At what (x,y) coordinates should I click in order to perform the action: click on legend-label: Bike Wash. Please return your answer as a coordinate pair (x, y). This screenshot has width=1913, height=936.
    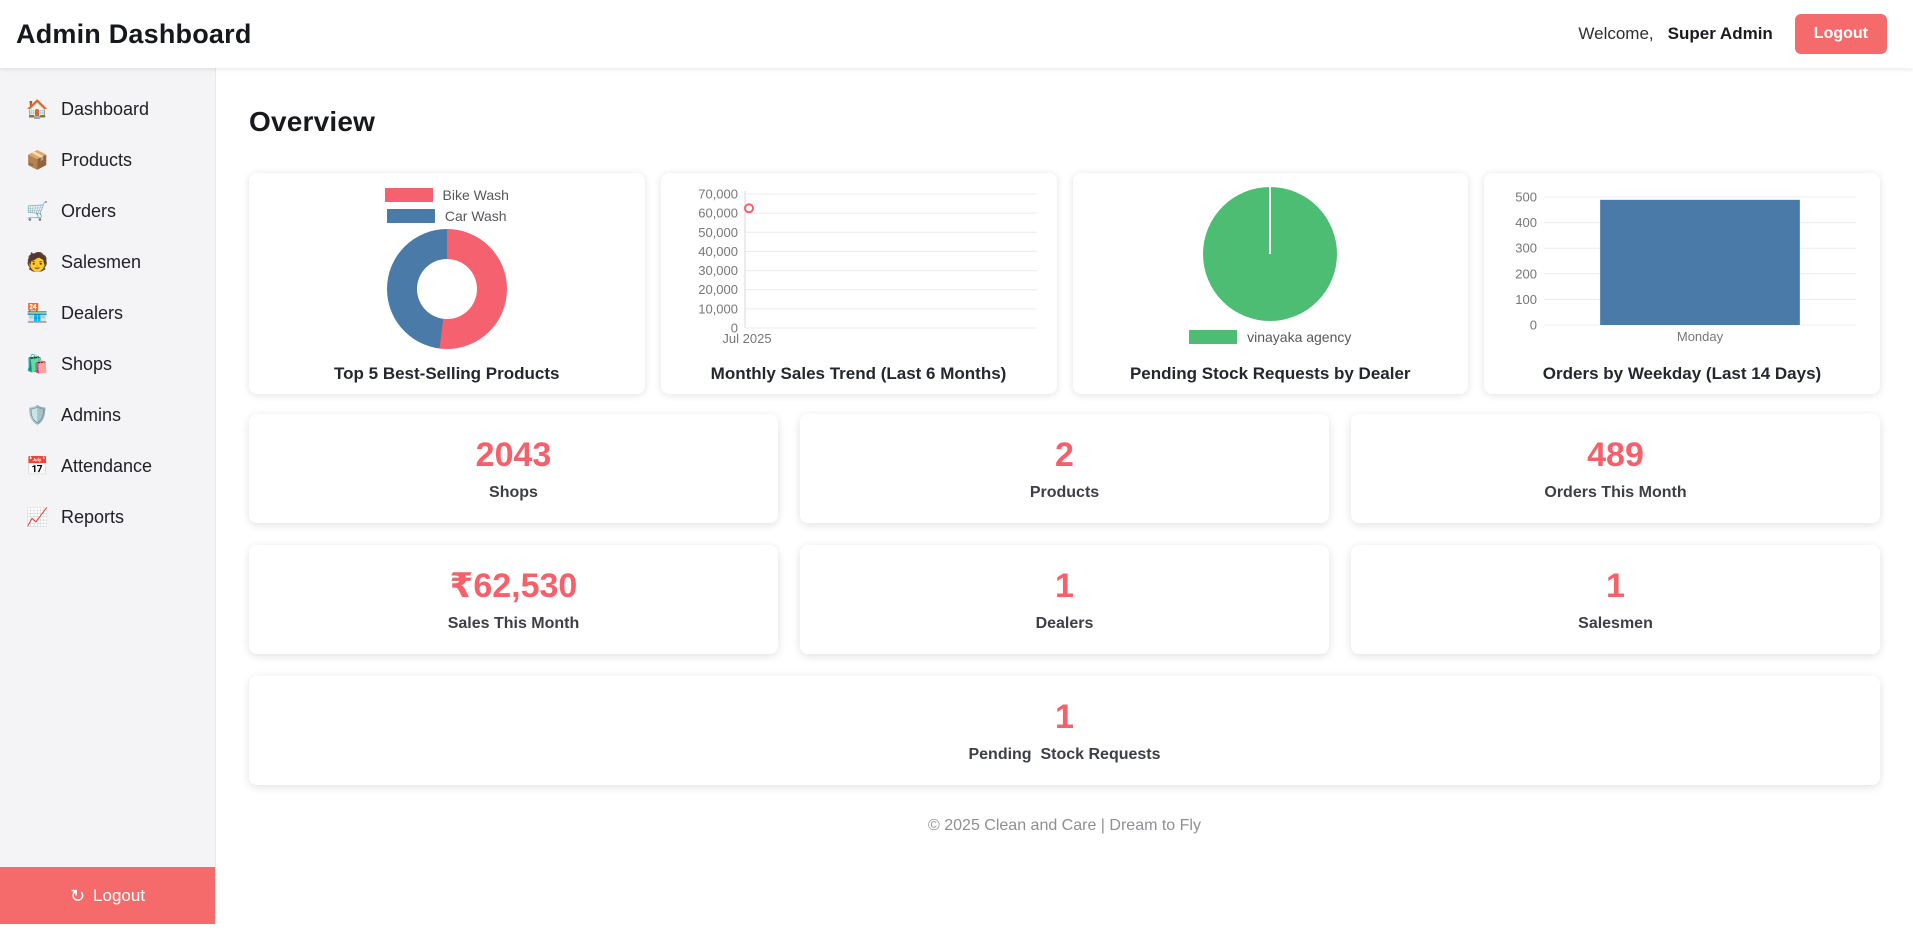
    Looking at the image, I should click on (475, 195).